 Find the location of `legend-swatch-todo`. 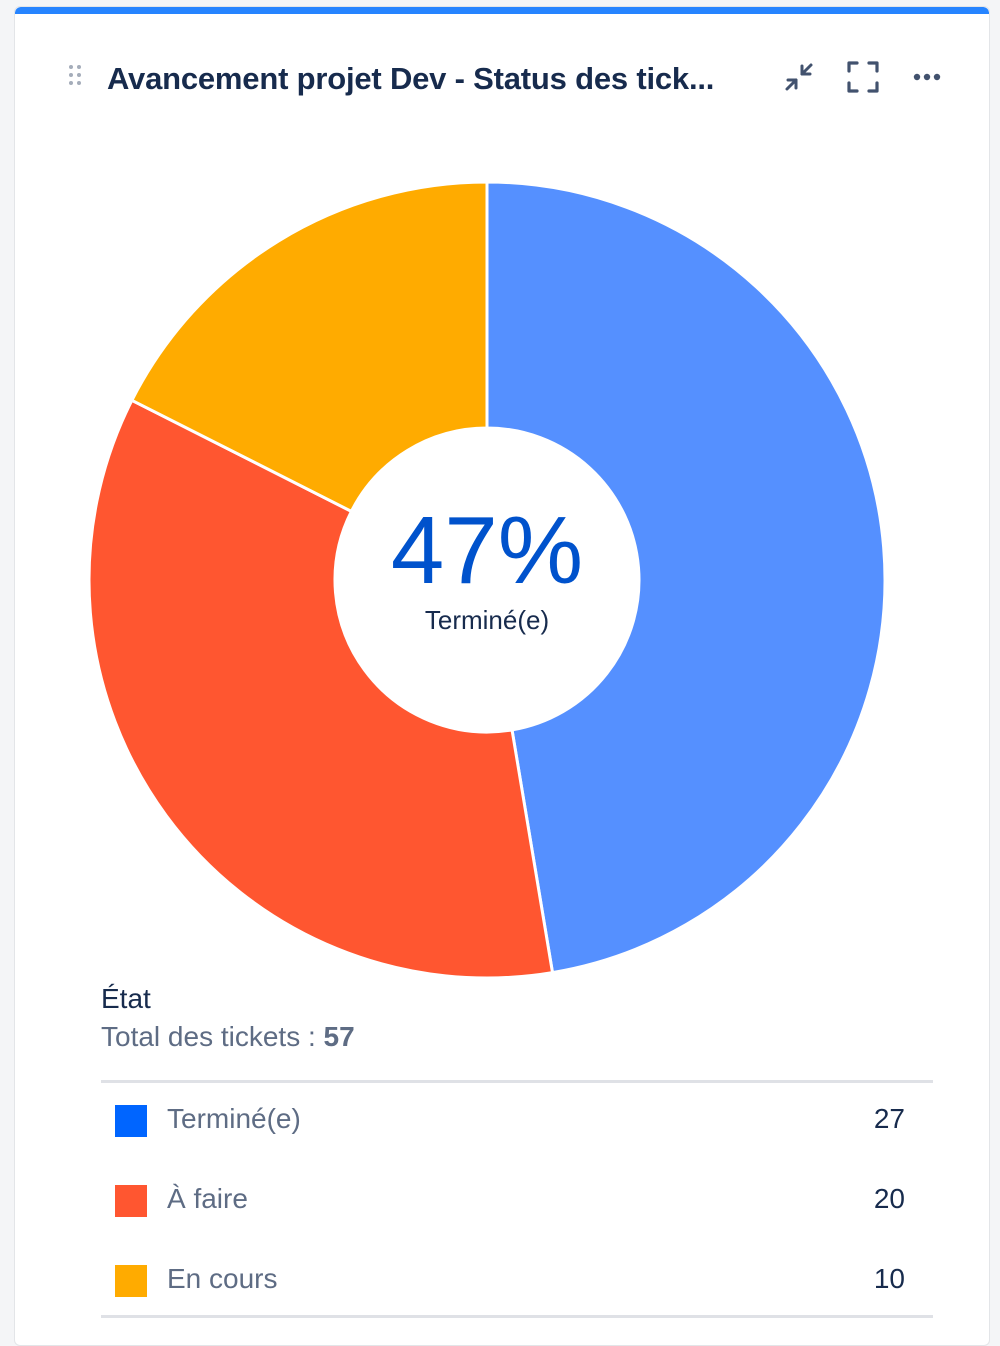

legend-swatch-todo is located at coordinates (131, 1201).